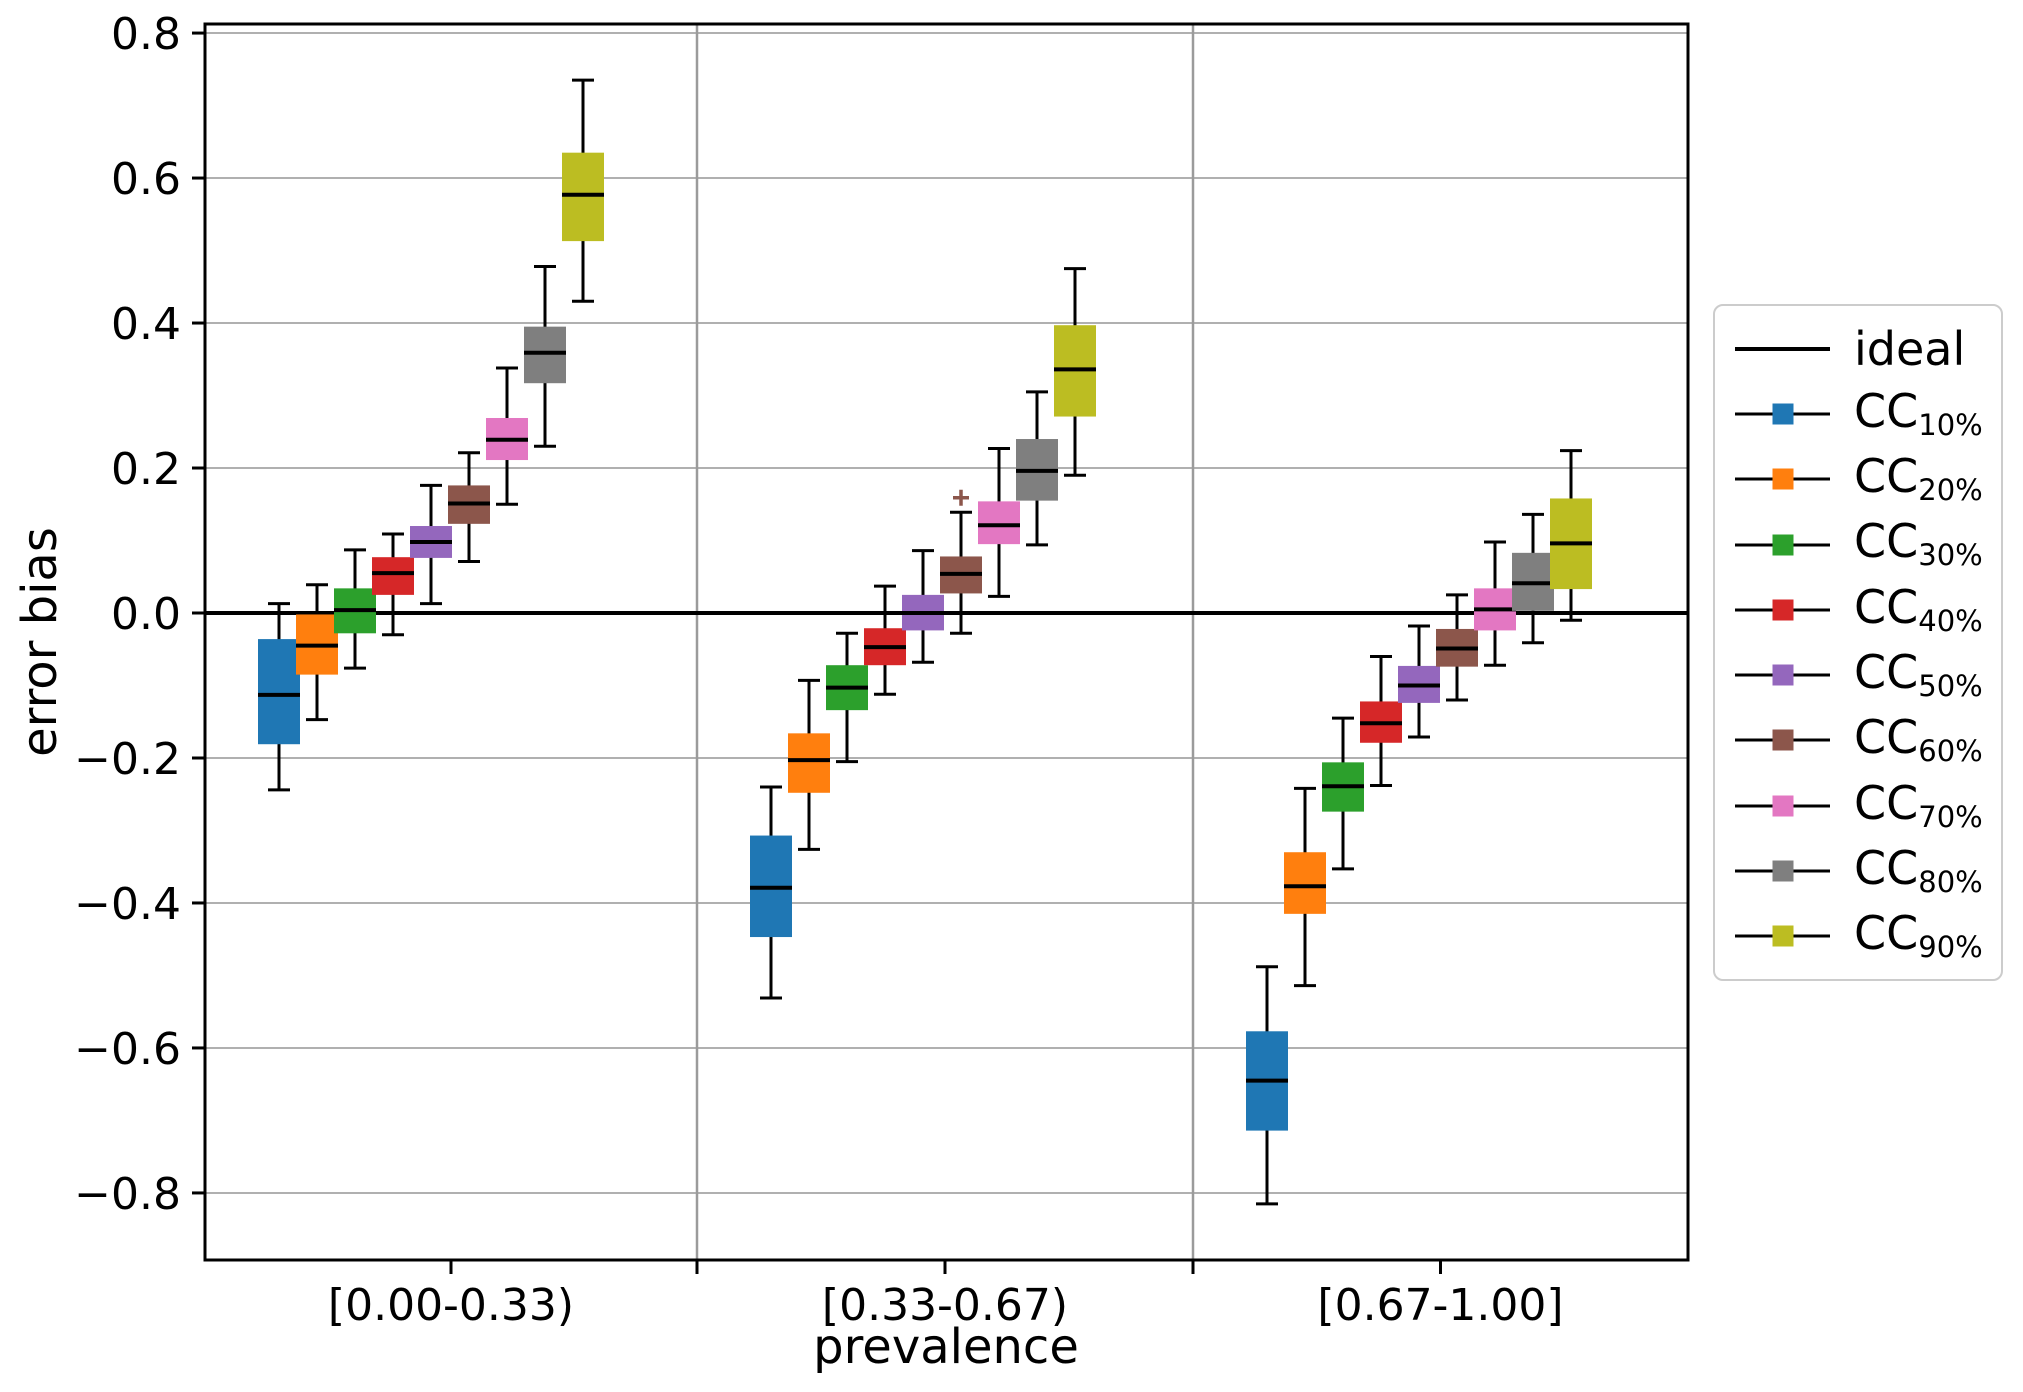 The image size is (2023, 1392). Describe the element at coordinates (1457, 647) in the screenshot. I see `box-cc-60-group3` at that location.